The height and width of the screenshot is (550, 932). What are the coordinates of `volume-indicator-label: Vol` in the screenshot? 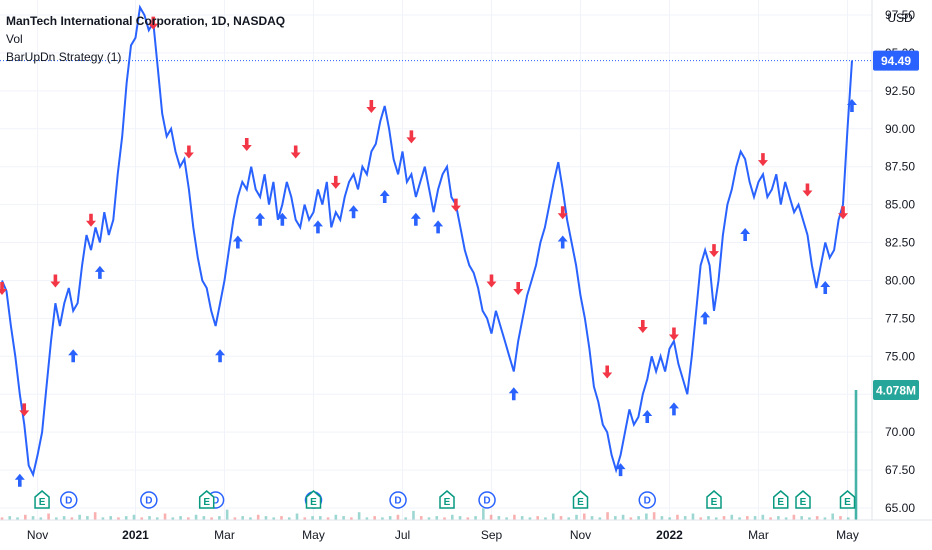 It's located at (14, 39).